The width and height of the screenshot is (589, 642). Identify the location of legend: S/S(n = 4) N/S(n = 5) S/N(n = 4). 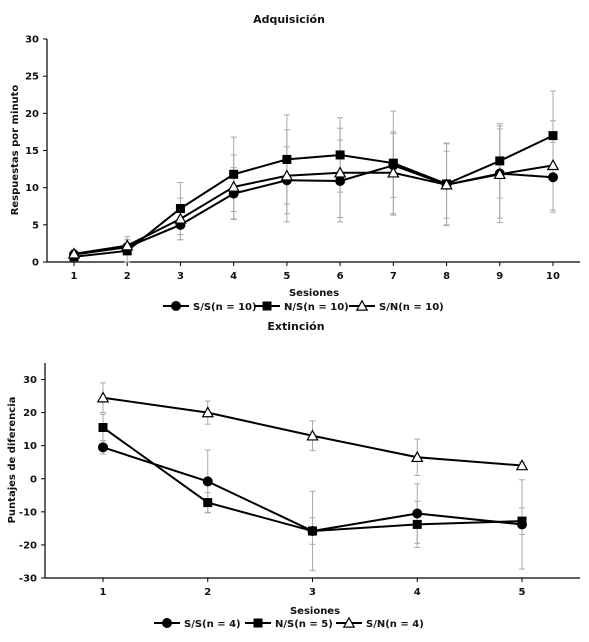
(289, 623).